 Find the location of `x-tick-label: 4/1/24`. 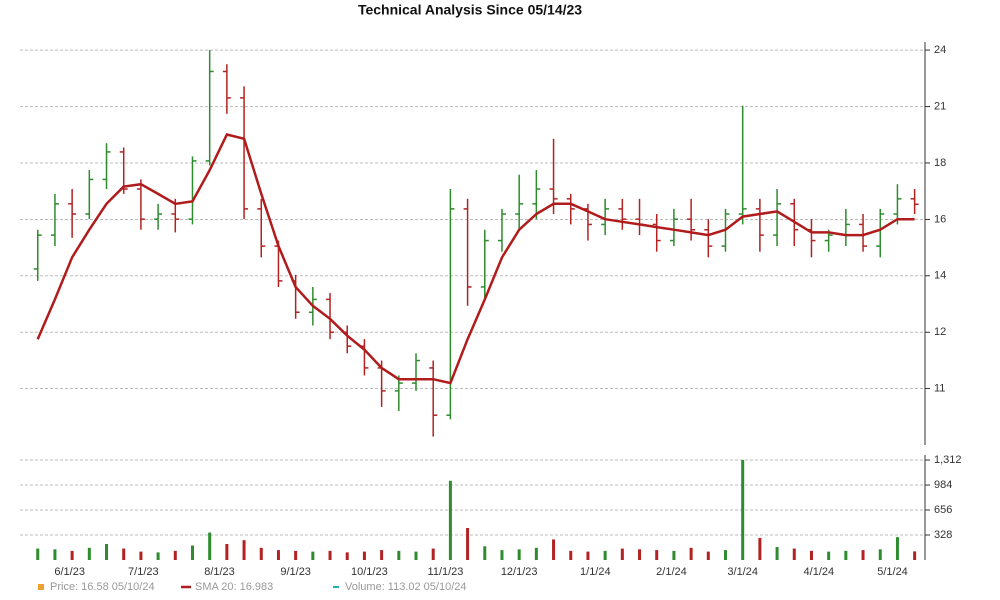

x-tick-label: 4/1/24 is located at coordinates (819, 572).